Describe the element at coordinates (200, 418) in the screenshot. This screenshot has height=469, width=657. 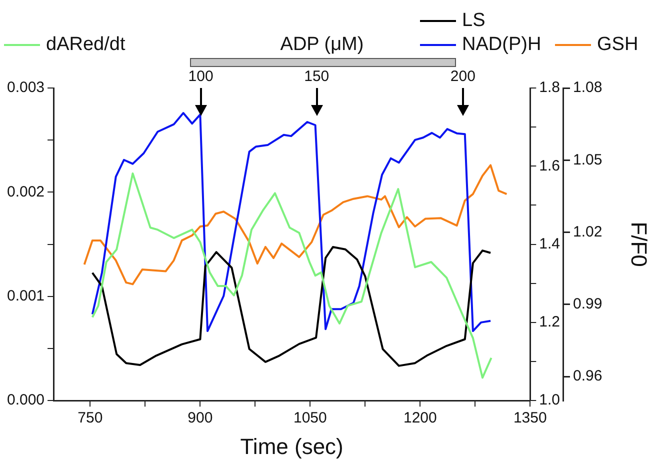
I see `x-tick-label: 900` at that location.